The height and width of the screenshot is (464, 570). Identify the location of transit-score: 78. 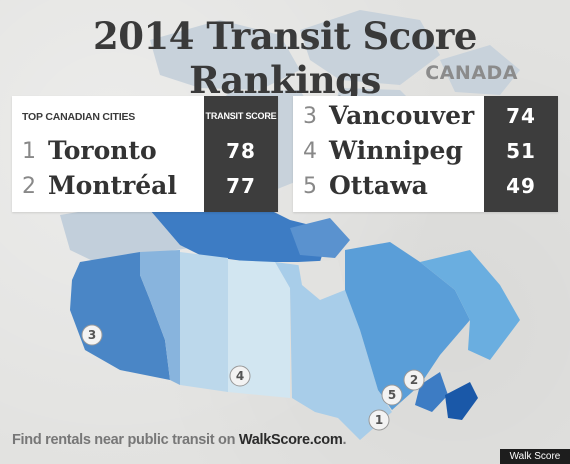
(241, 151).